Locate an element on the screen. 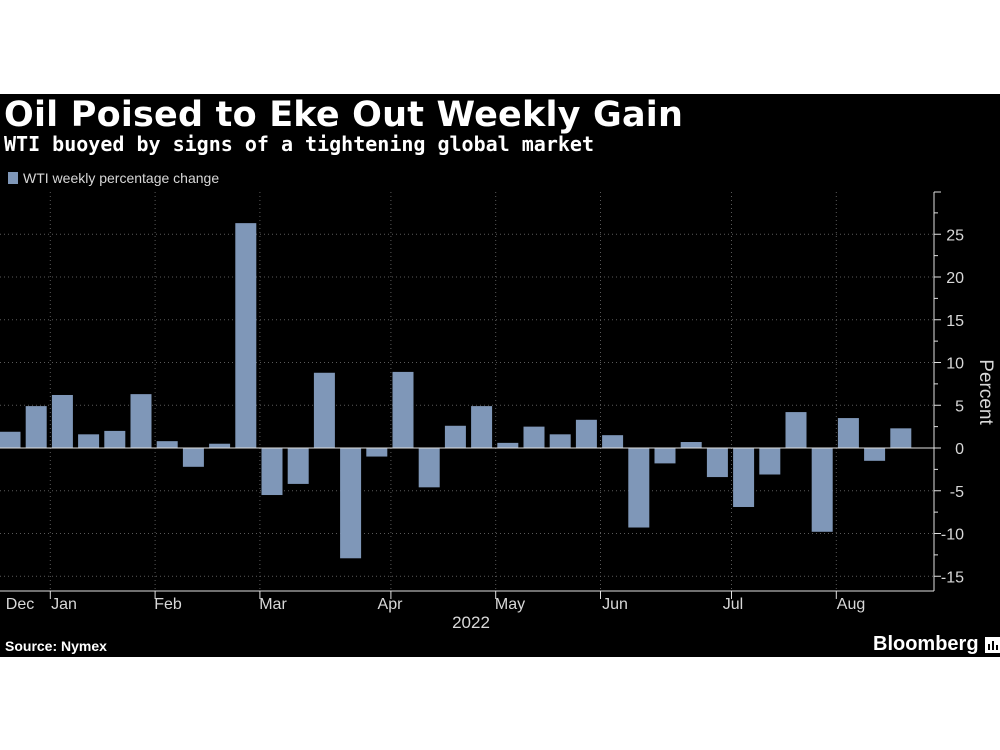 Image resolution: width=1000 pixels, height=750 pixels. x-tick-label: Apr is located at coordinates (391, 604).